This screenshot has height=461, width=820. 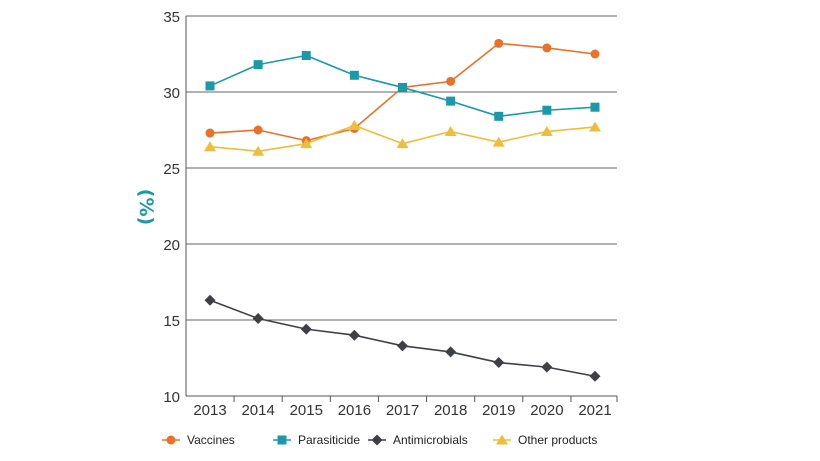 What do you see at coordinates (146, 207) in the screenshot?
I see `y-axis-label: (%)` at bounding box center [146, 207].